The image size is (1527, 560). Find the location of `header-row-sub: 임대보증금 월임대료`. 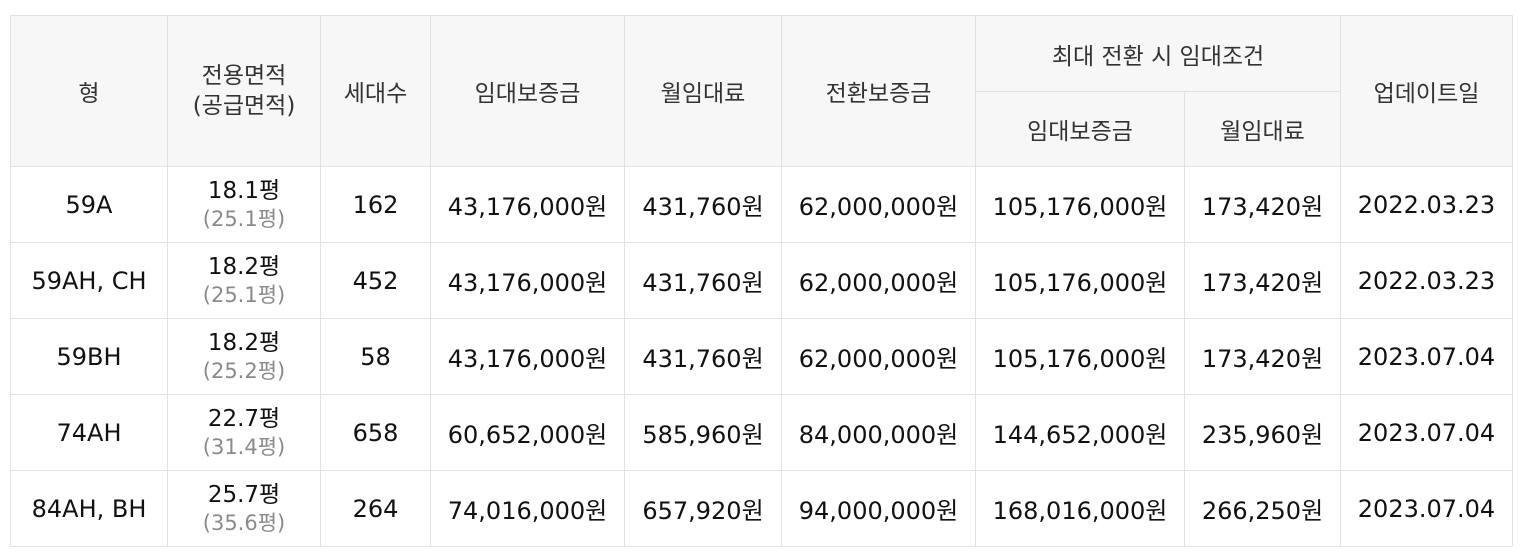

header-row-sub: 임대보증금 월임대료 is located at coordinates (762, 129).